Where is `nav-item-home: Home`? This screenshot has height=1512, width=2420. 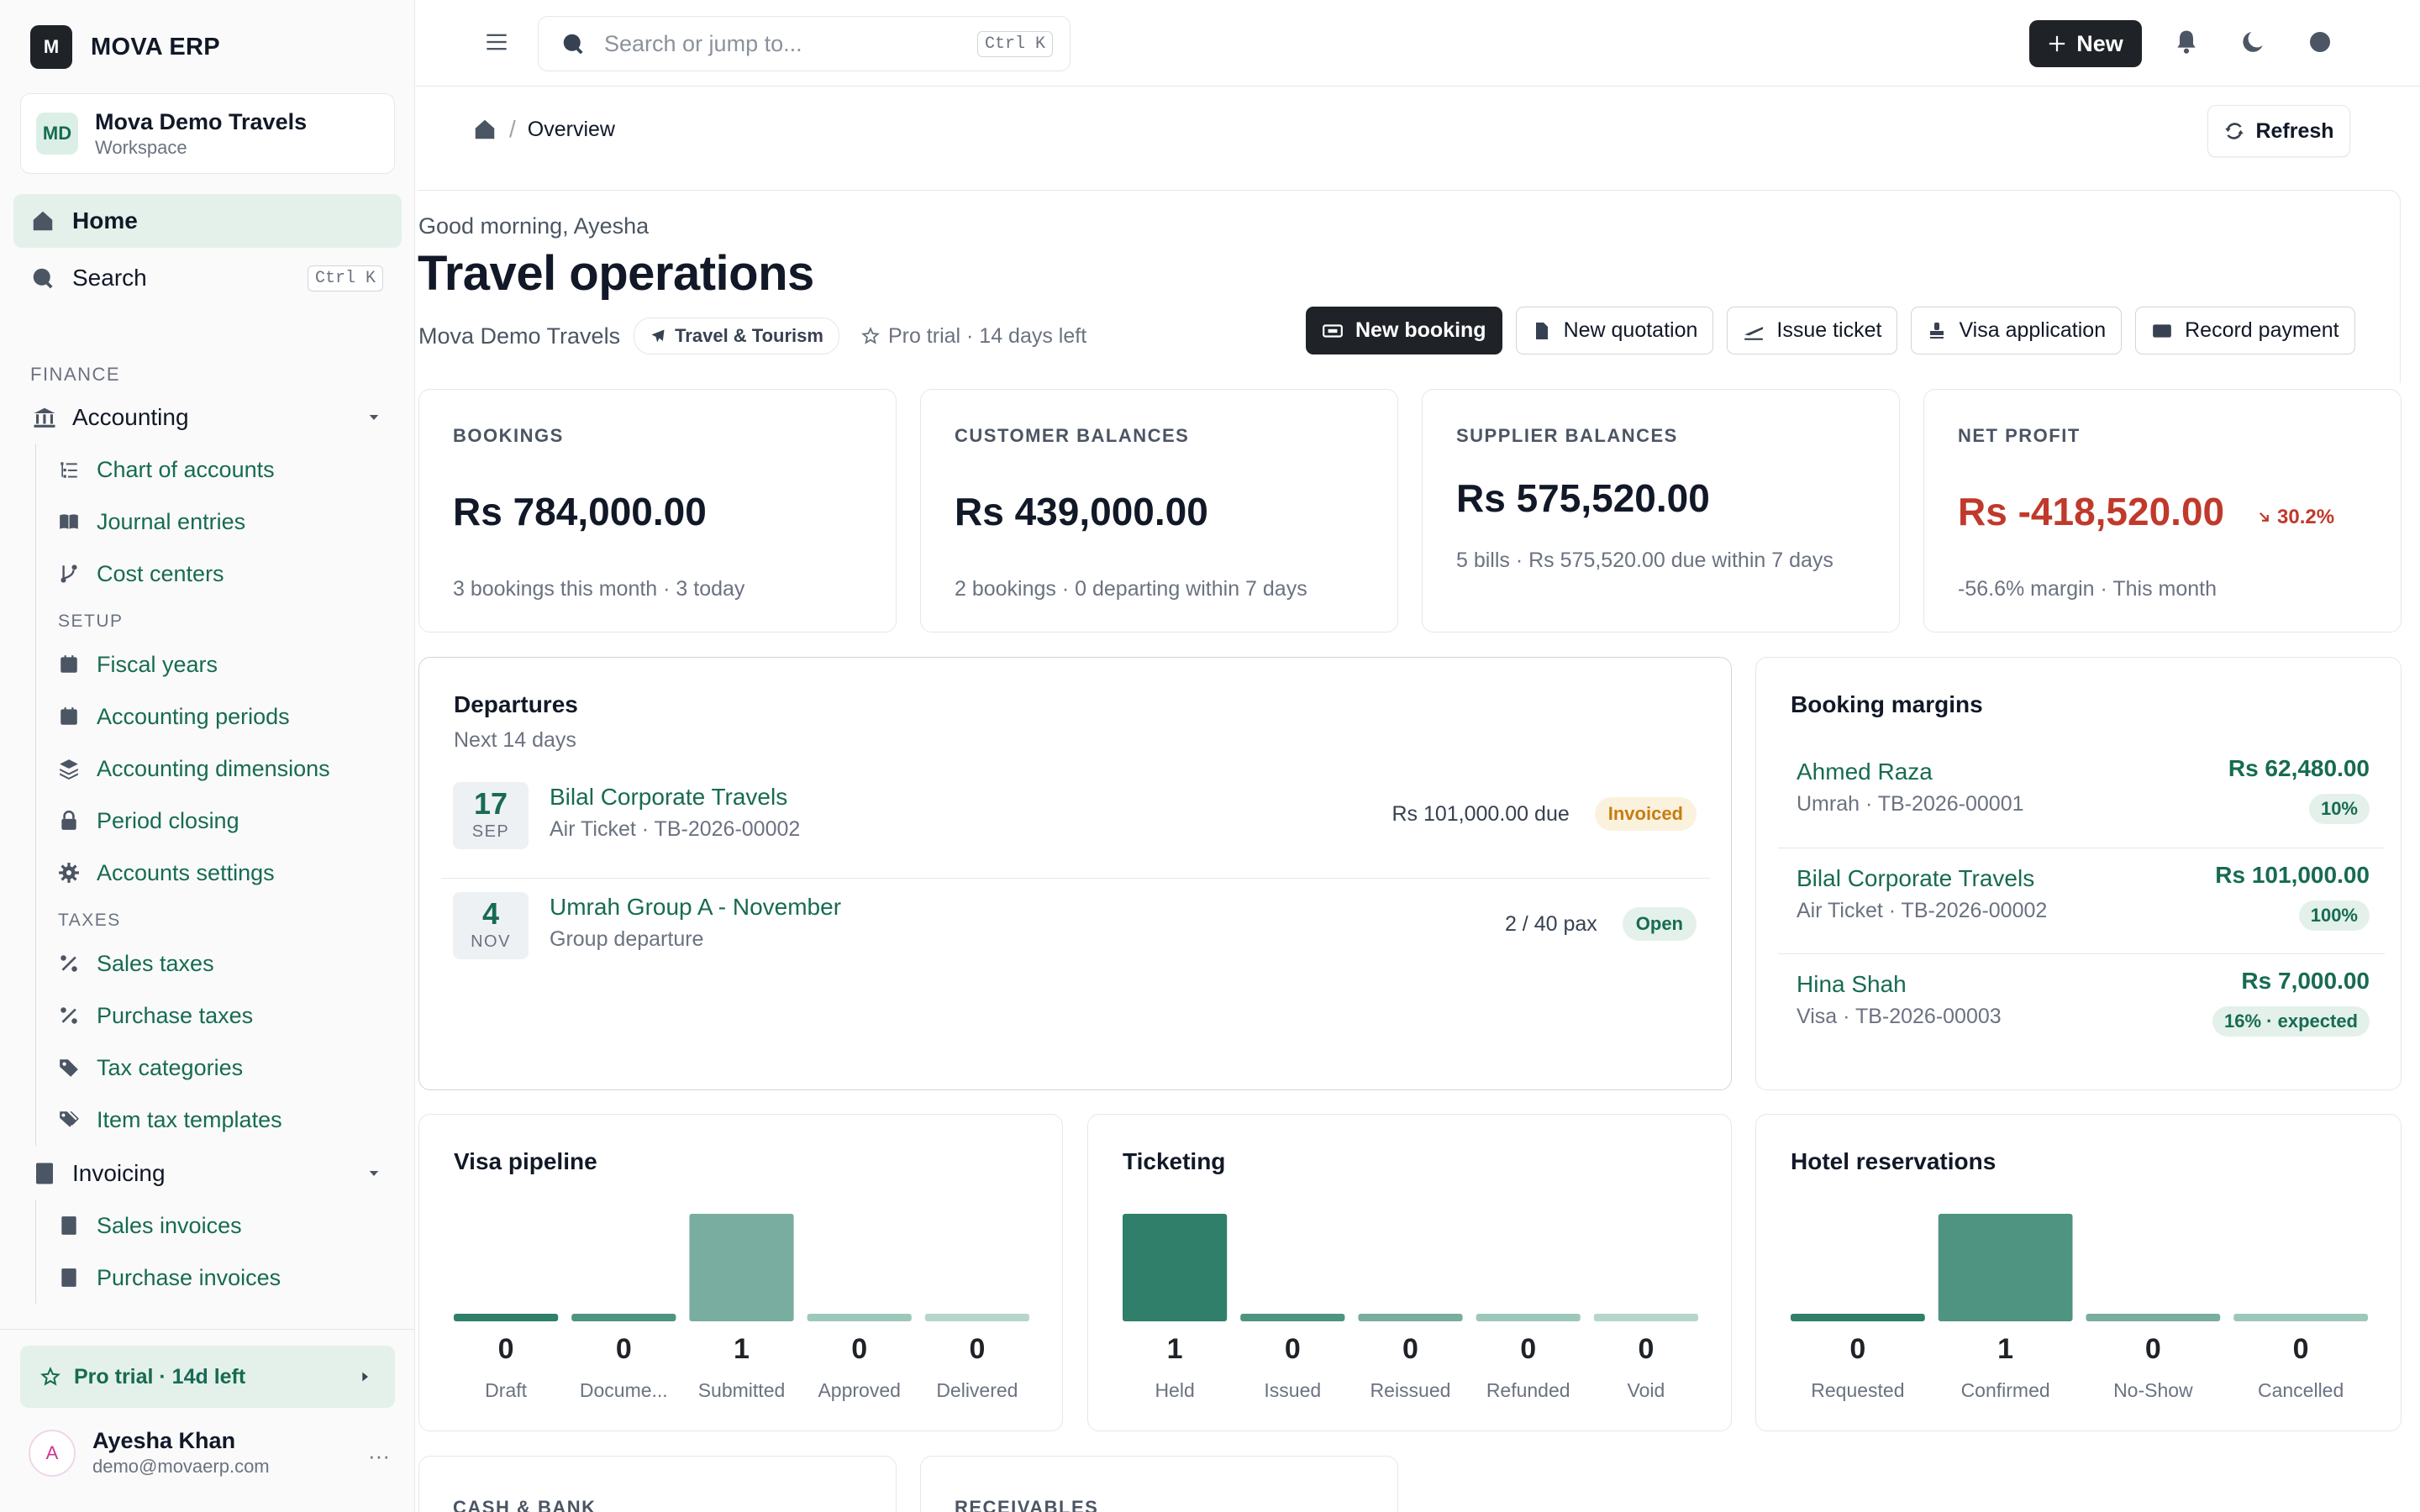 nav-item-home: Home is located at coordinates (207, 221).